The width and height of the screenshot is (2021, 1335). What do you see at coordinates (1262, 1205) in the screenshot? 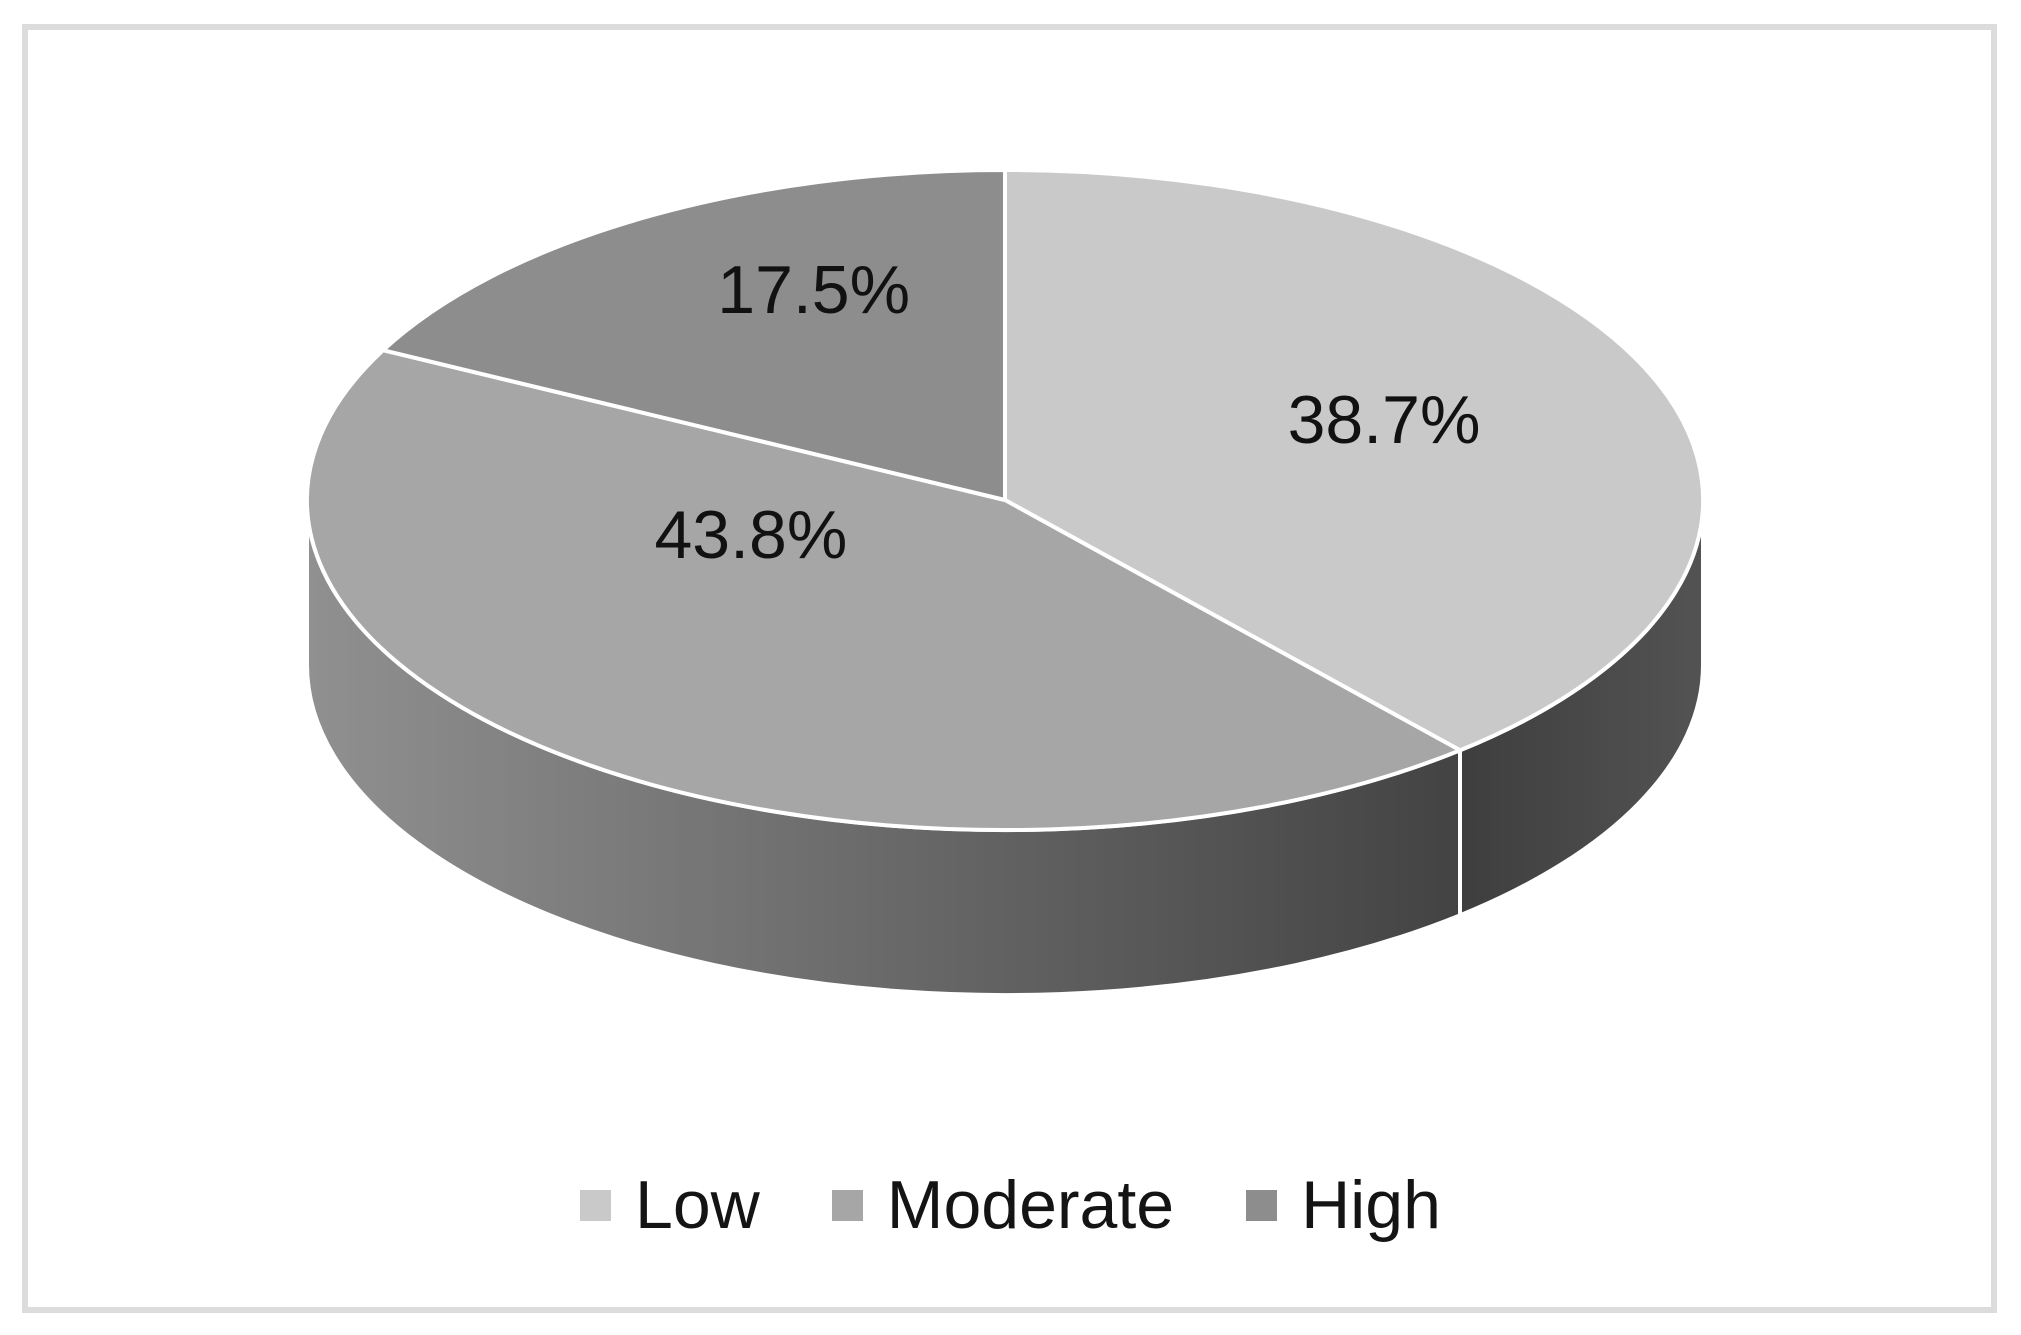
I see `legend-swatch-high` at bounding box center [1262, 1205].